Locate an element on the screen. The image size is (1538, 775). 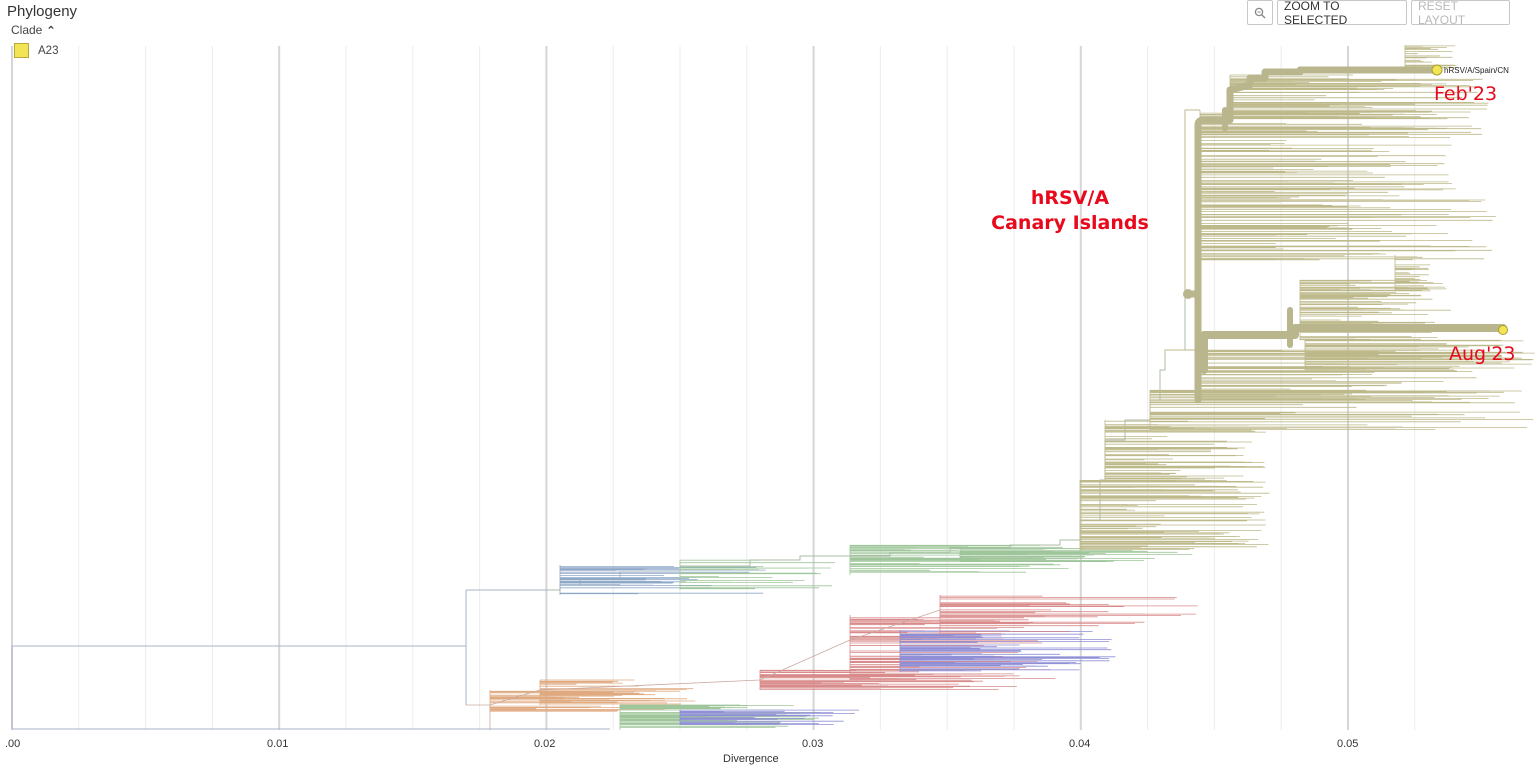
group-annotation-line2: Canary Islands is located at coordinates (1070, 223).